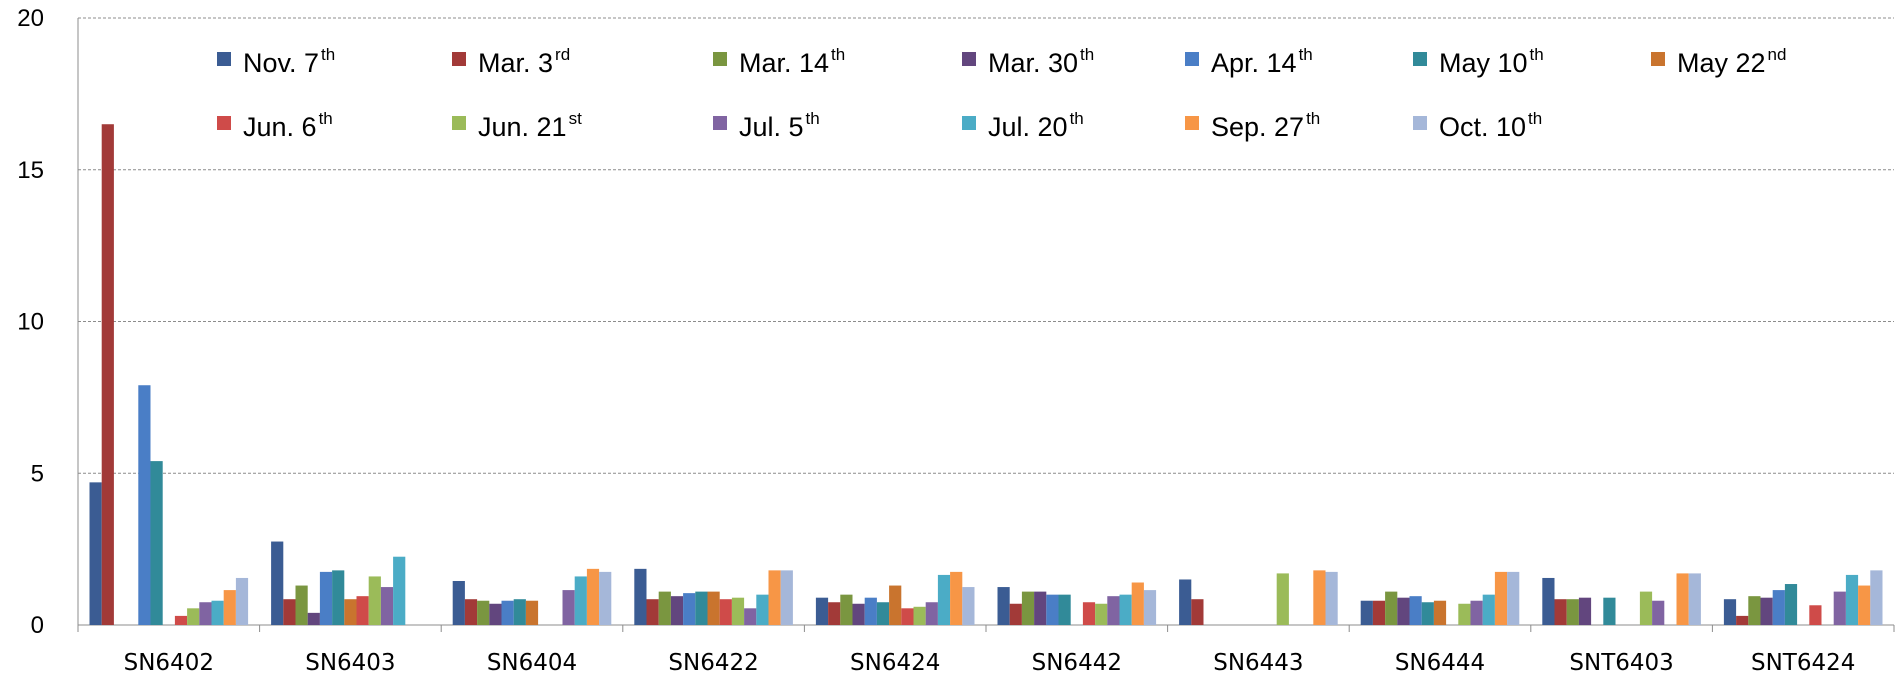 This screenshot has height=682, width=1900. I want to click on x-tick-label: SN6404, so click(532, 663).